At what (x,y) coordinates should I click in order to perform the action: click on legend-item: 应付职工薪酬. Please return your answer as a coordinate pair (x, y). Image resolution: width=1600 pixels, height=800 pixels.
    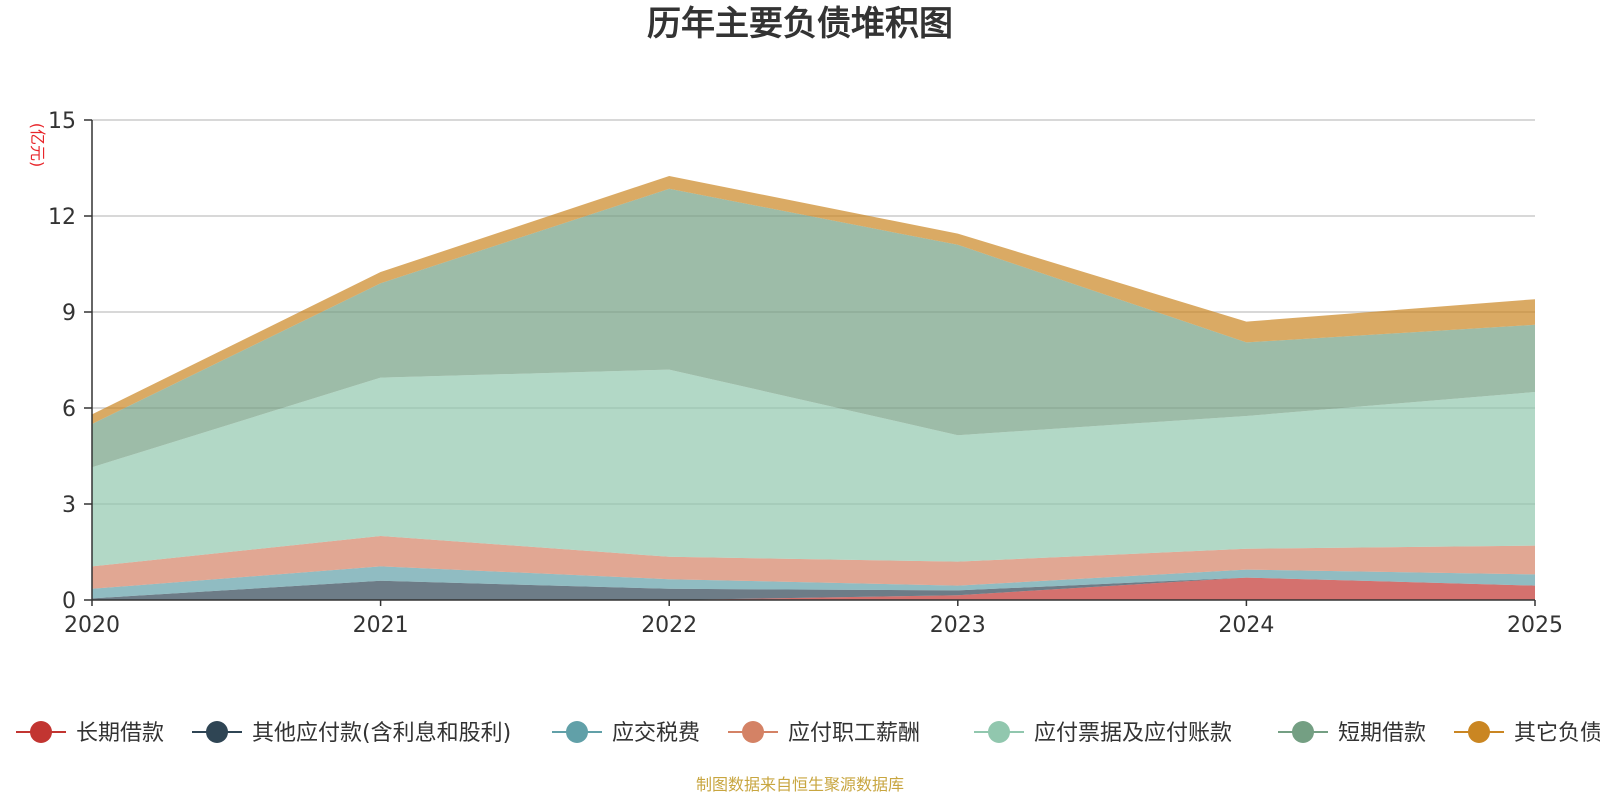
    Looking at the image, I should click on (824, 733).